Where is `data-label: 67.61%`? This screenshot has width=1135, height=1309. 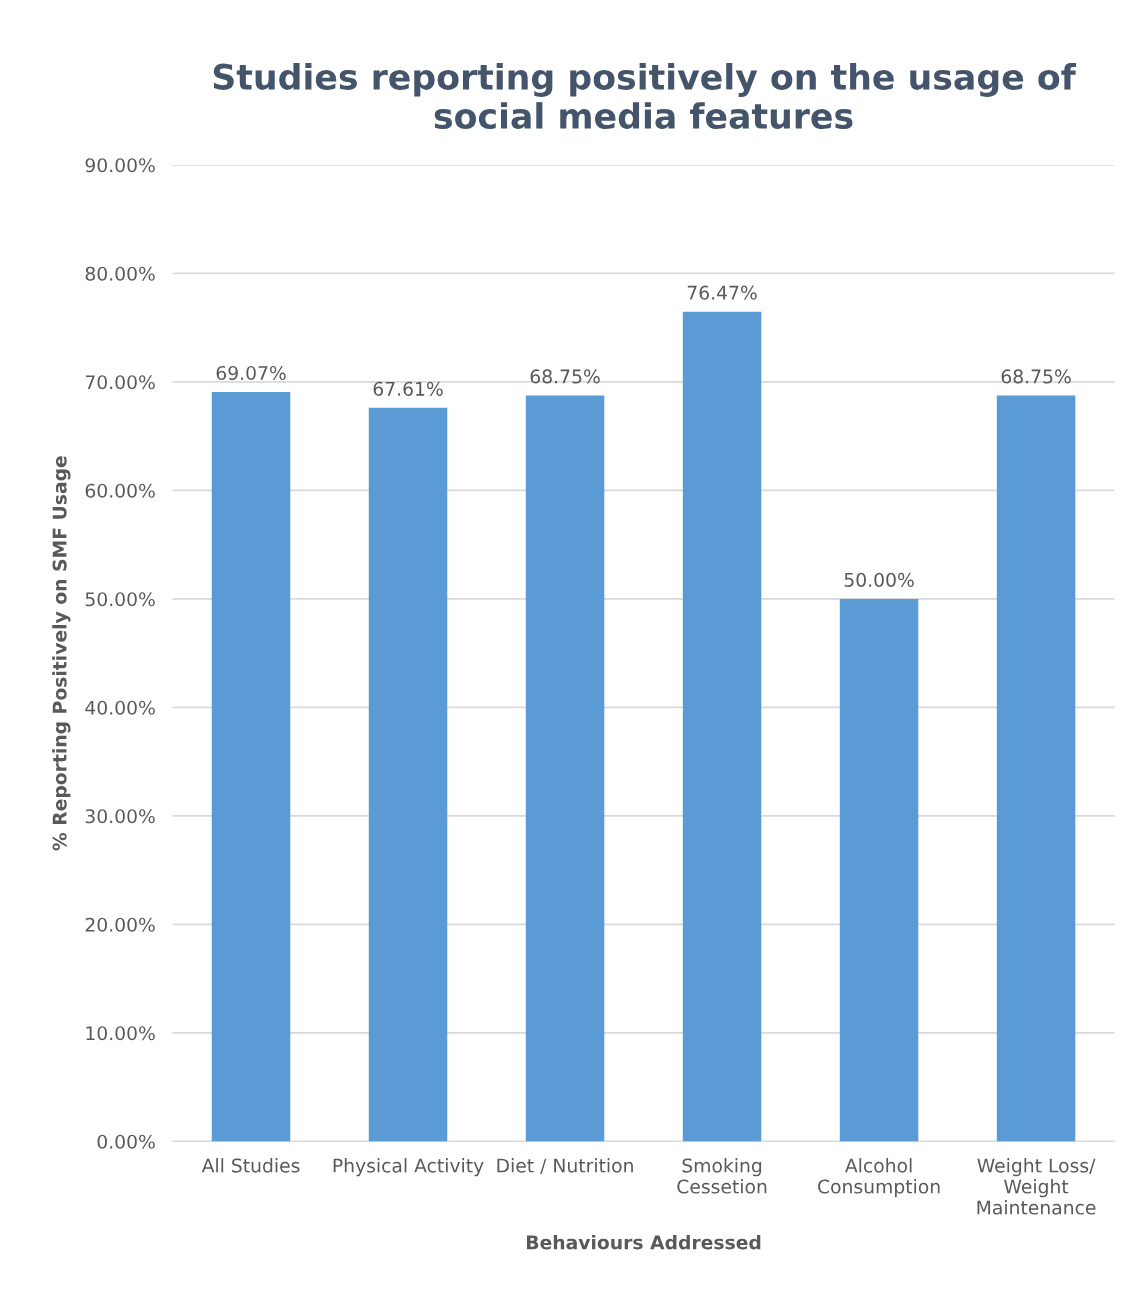
data-label: 67.61% is located at coordinates (408, 388).